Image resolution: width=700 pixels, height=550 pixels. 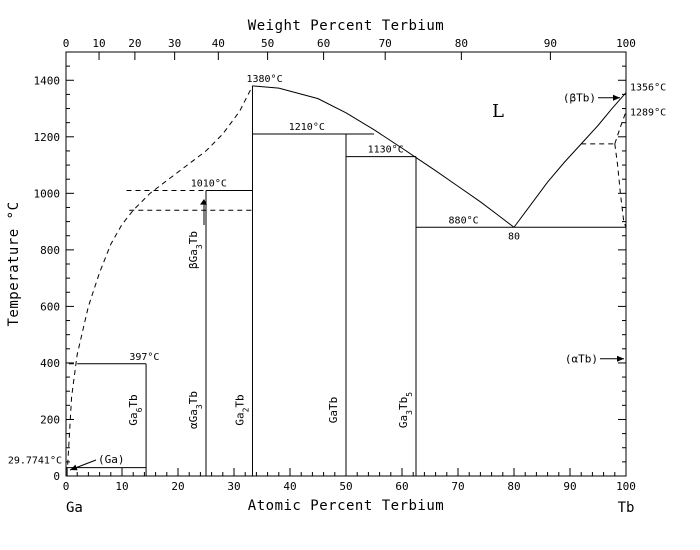 What do you see at coordinates (579, 98) in the screenshot?
I see `solid-phase-label: (βTb)` at bounding box center [579, 98].